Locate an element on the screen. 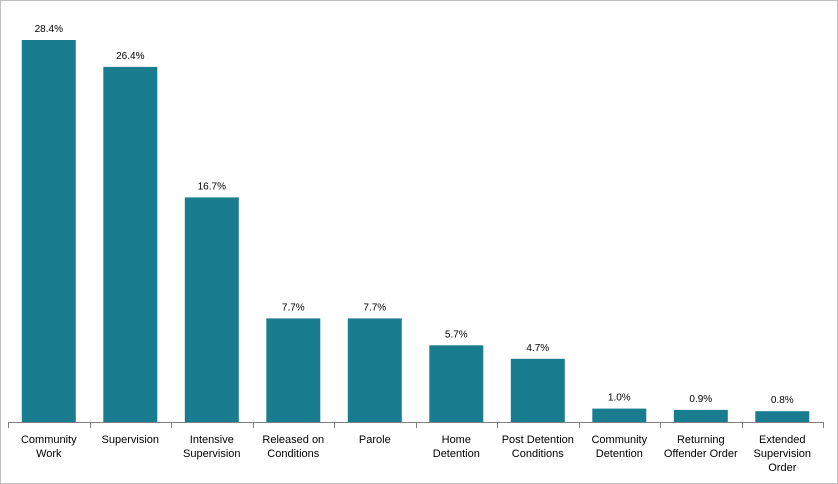 The height and width of the screenshot is (484, 838). category-label-line: Released on is located at coordinates (293, 440).